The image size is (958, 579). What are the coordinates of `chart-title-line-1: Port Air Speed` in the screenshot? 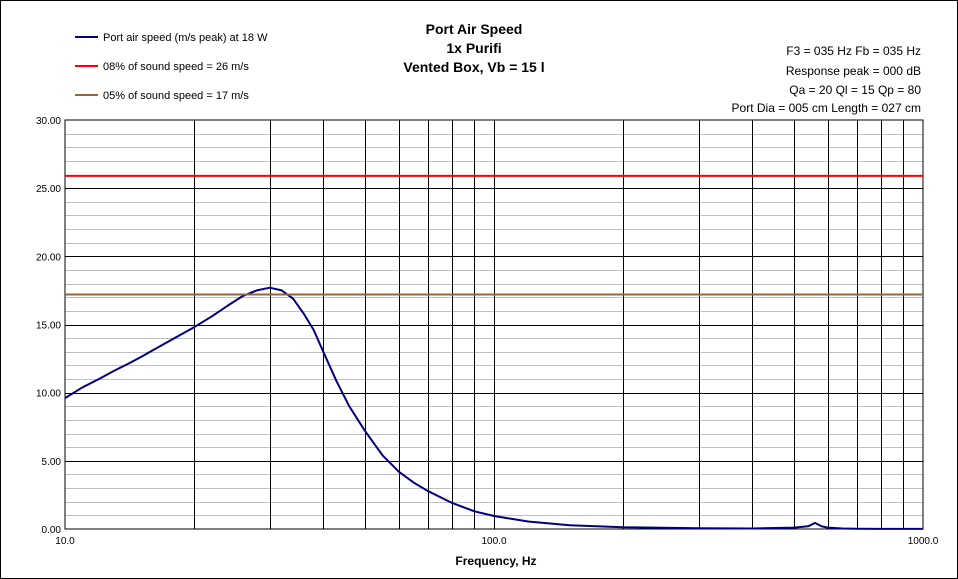 It's located at (474, 29).